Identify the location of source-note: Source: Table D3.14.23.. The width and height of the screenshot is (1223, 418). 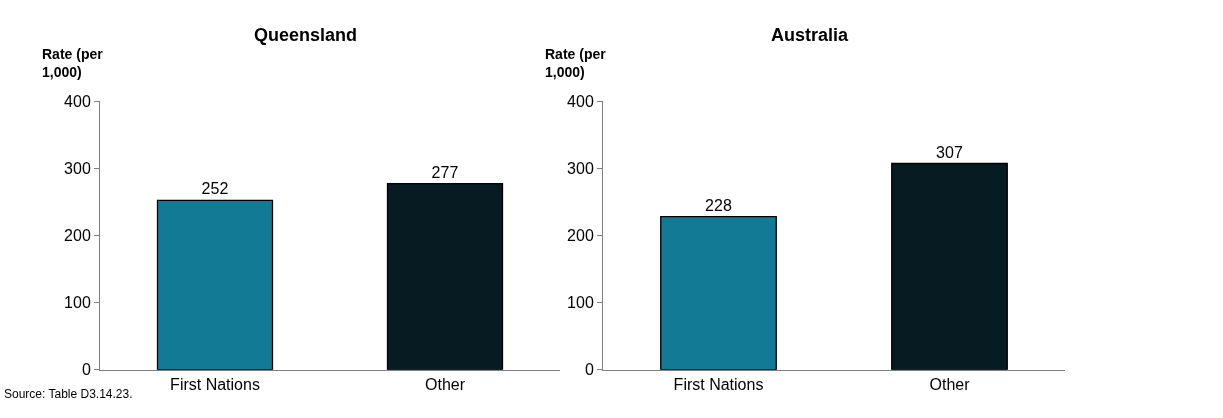
(68, 394).